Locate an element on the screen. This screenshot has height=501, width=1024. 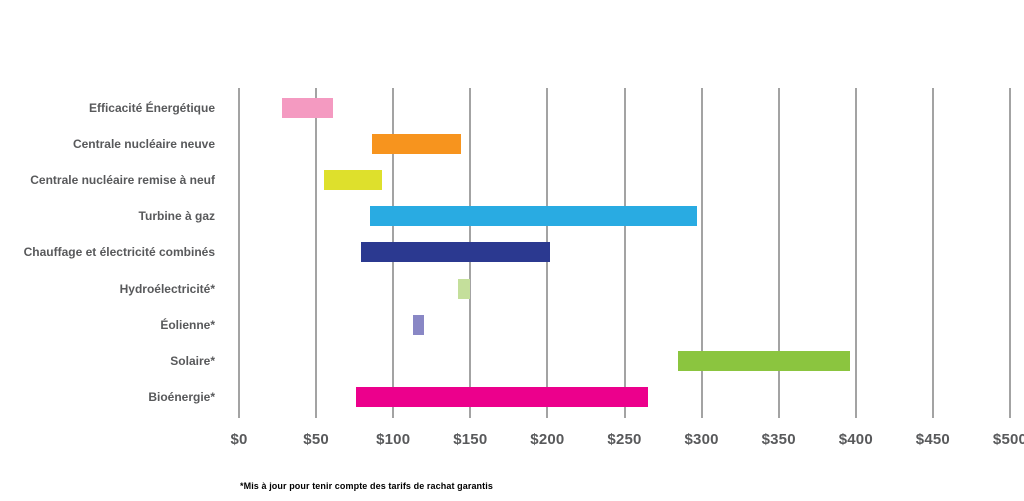
x-axis-tick-label: $100 is located at coordinates (393, 439).